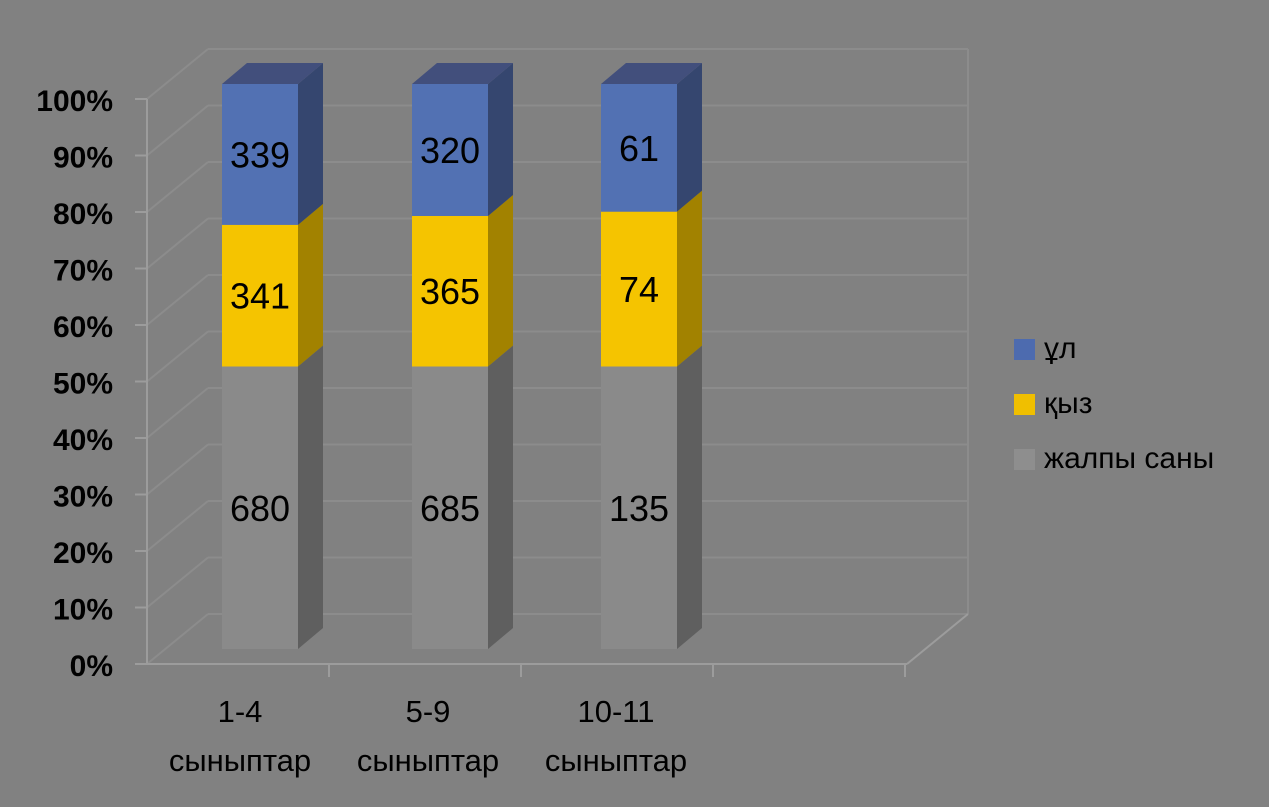  I want to click on y-axis-label: 20%, so click(83, 553).